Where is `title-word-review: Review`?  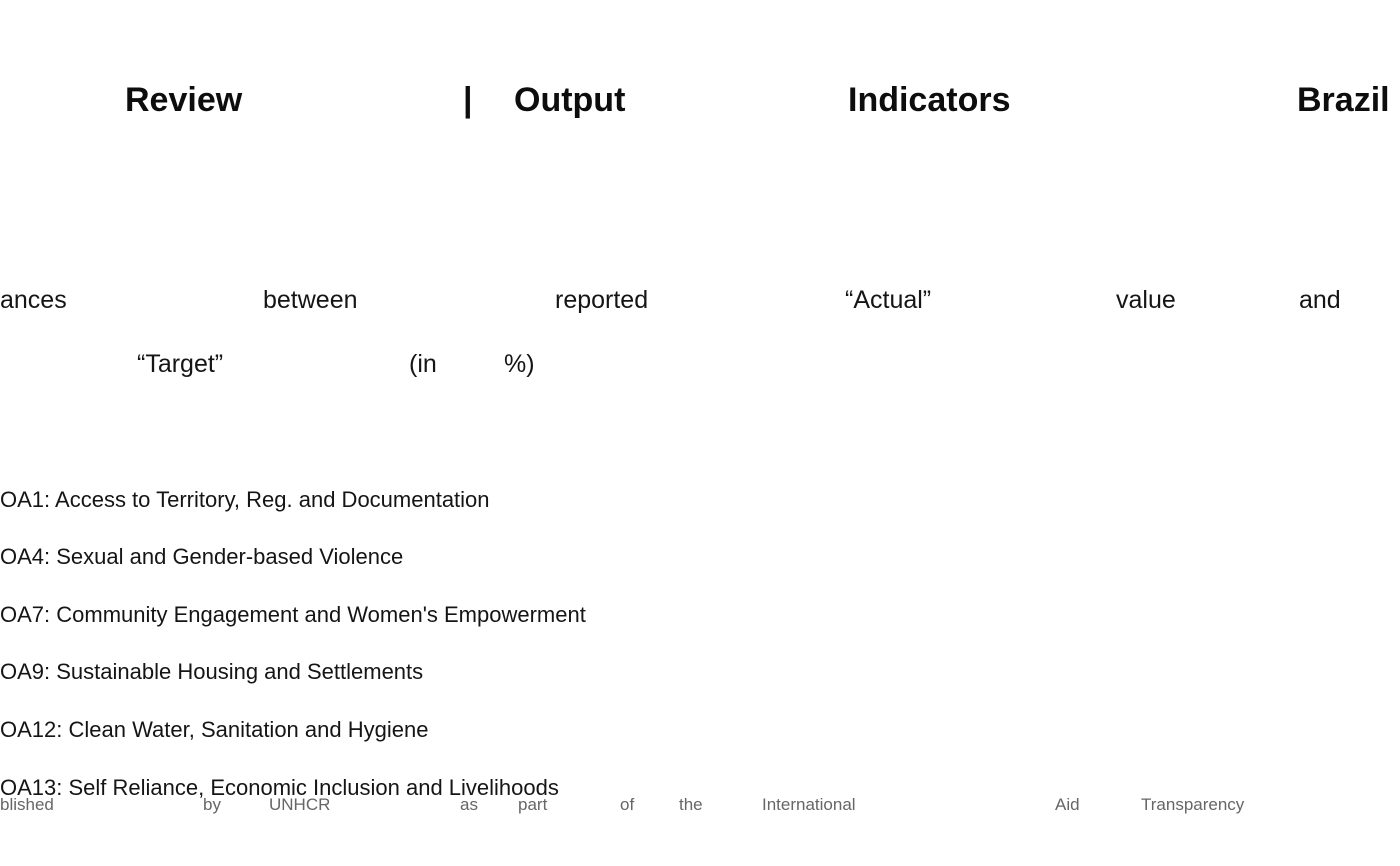 title-word-review: Review is located at coordinates (184, 100).